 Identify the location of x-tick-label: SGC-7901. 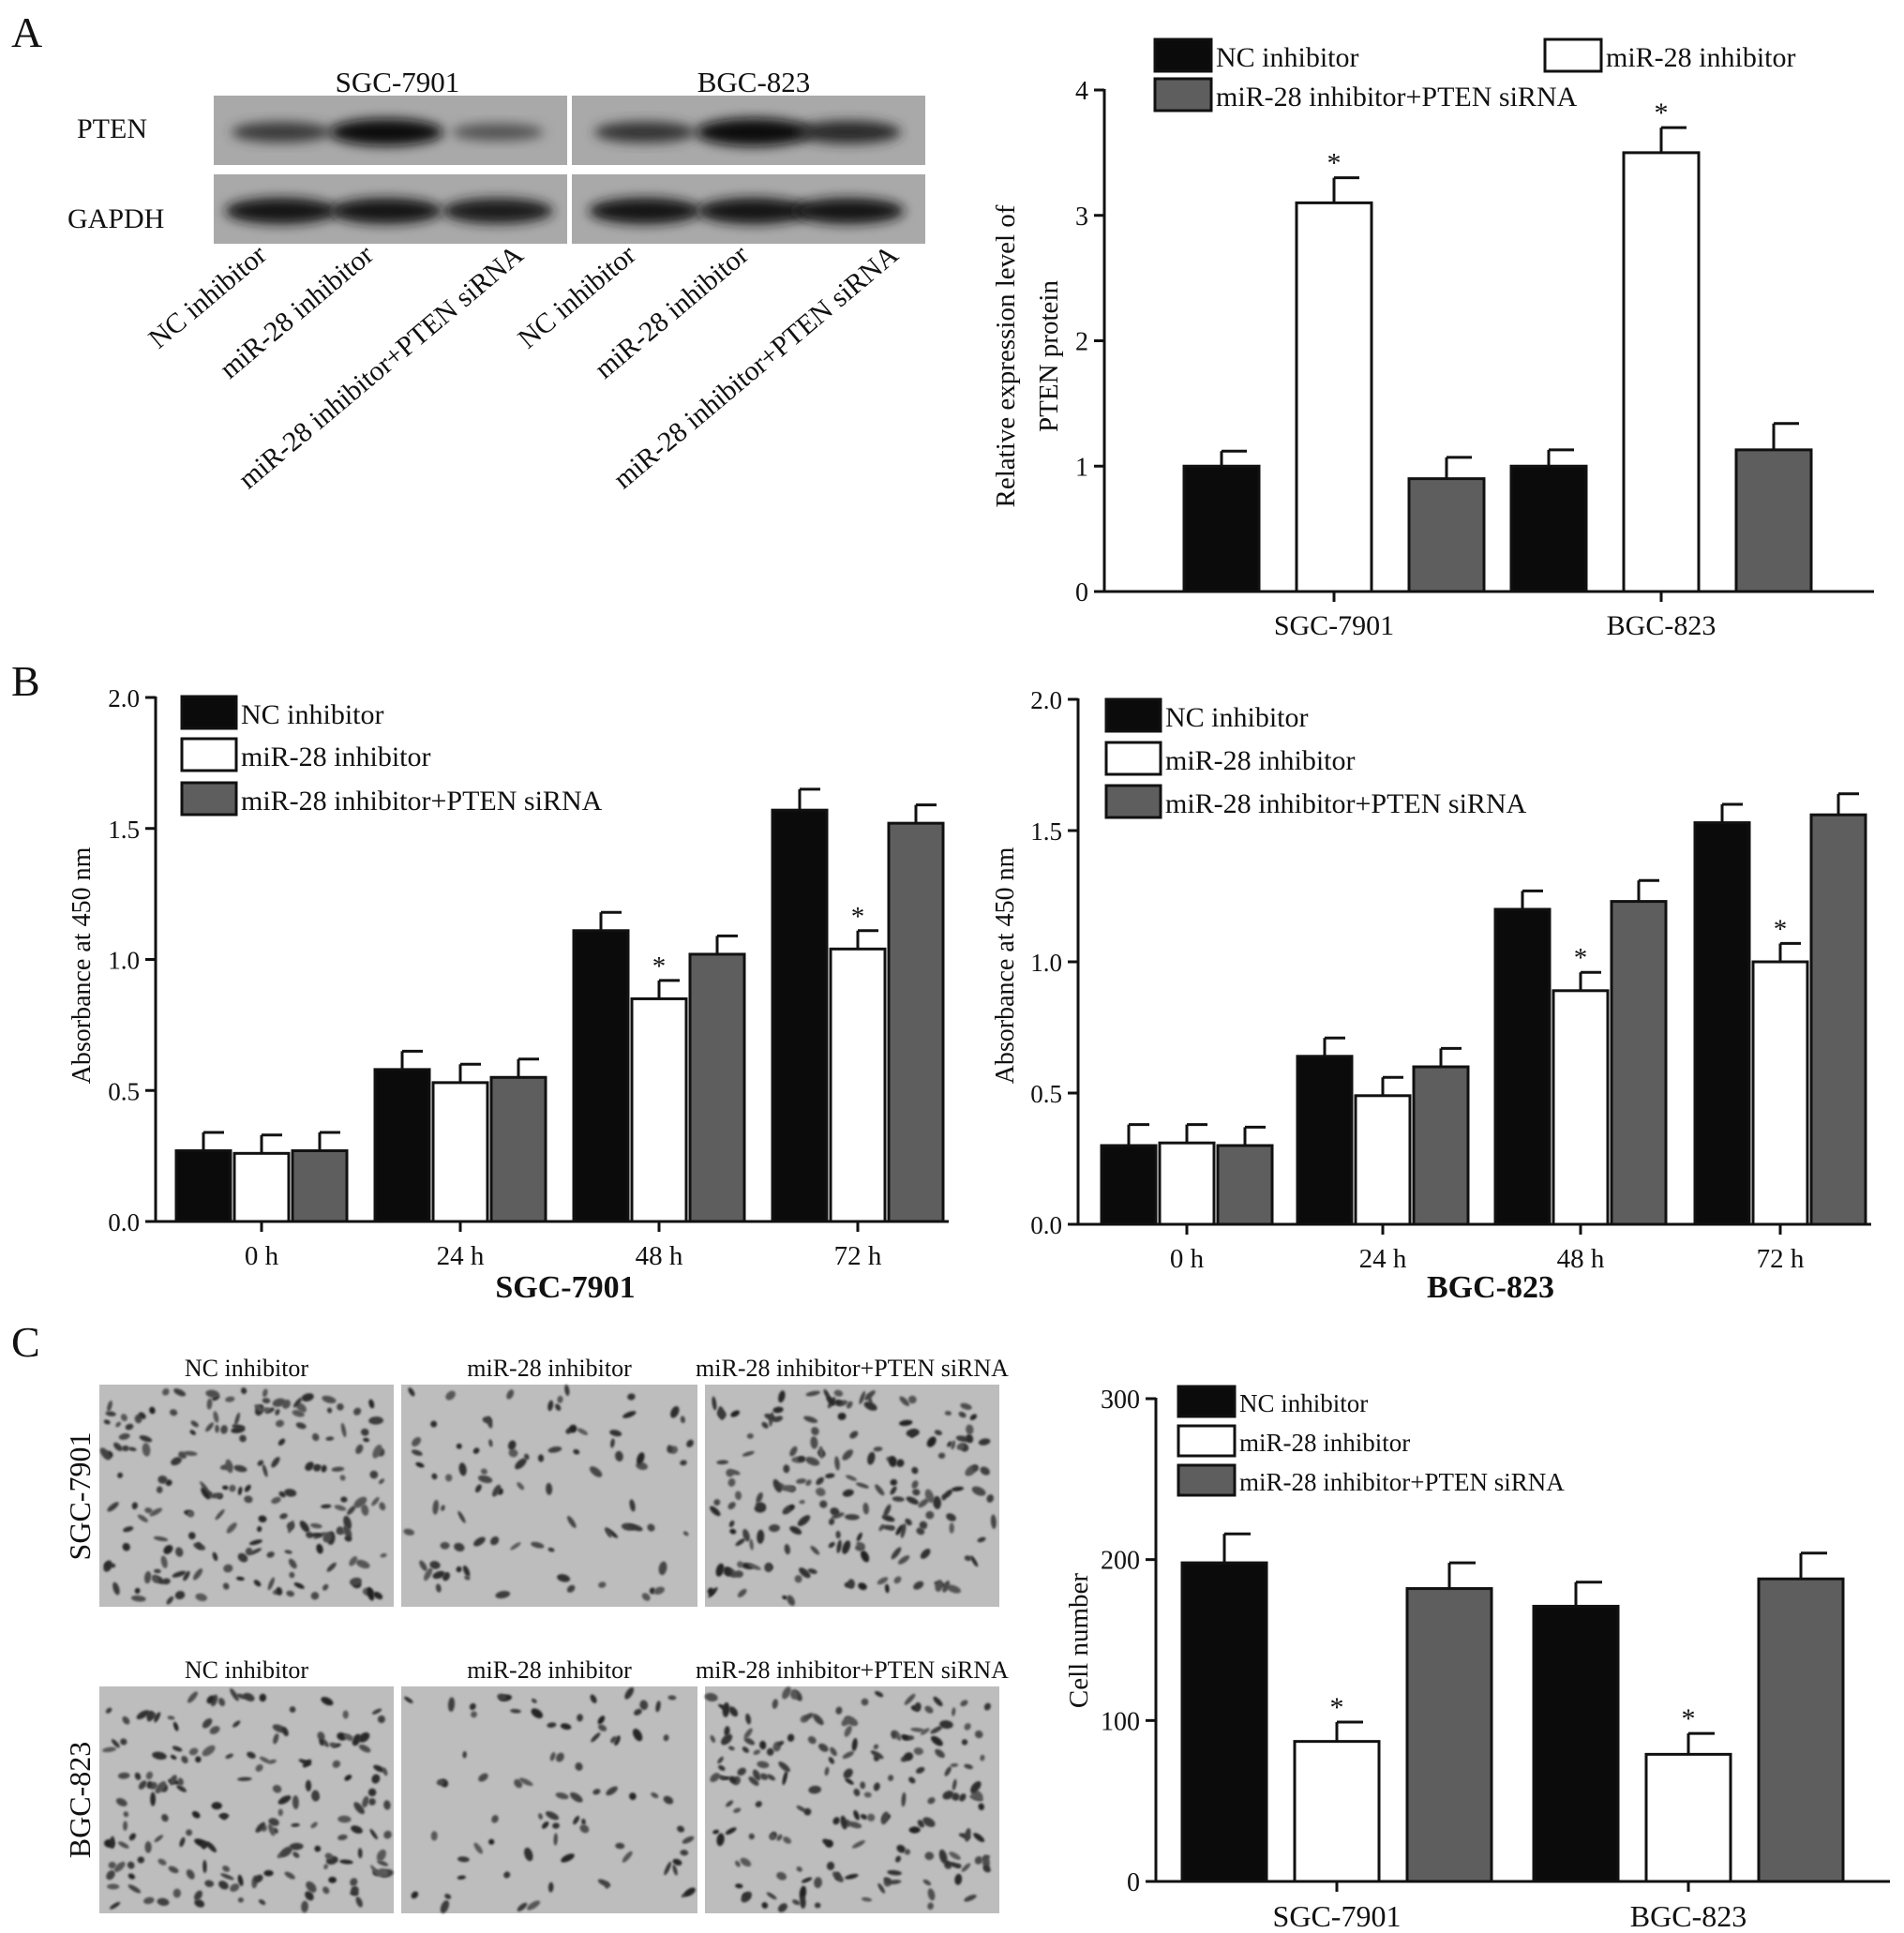
(1337, 1916).